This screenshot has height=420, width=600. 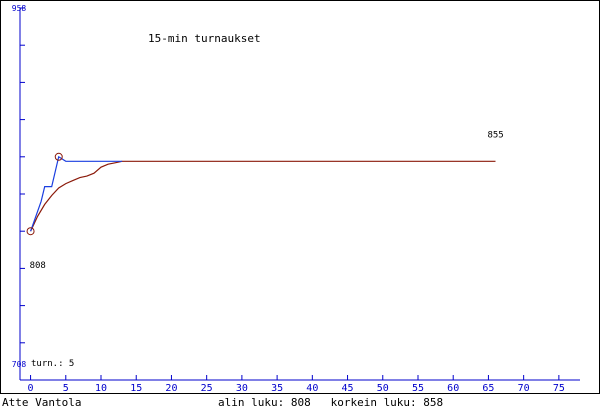 What do you see at coordinates (38, 266) in the screenshot?
I see `min-value-label: 808` at bounding box center [38, 266].